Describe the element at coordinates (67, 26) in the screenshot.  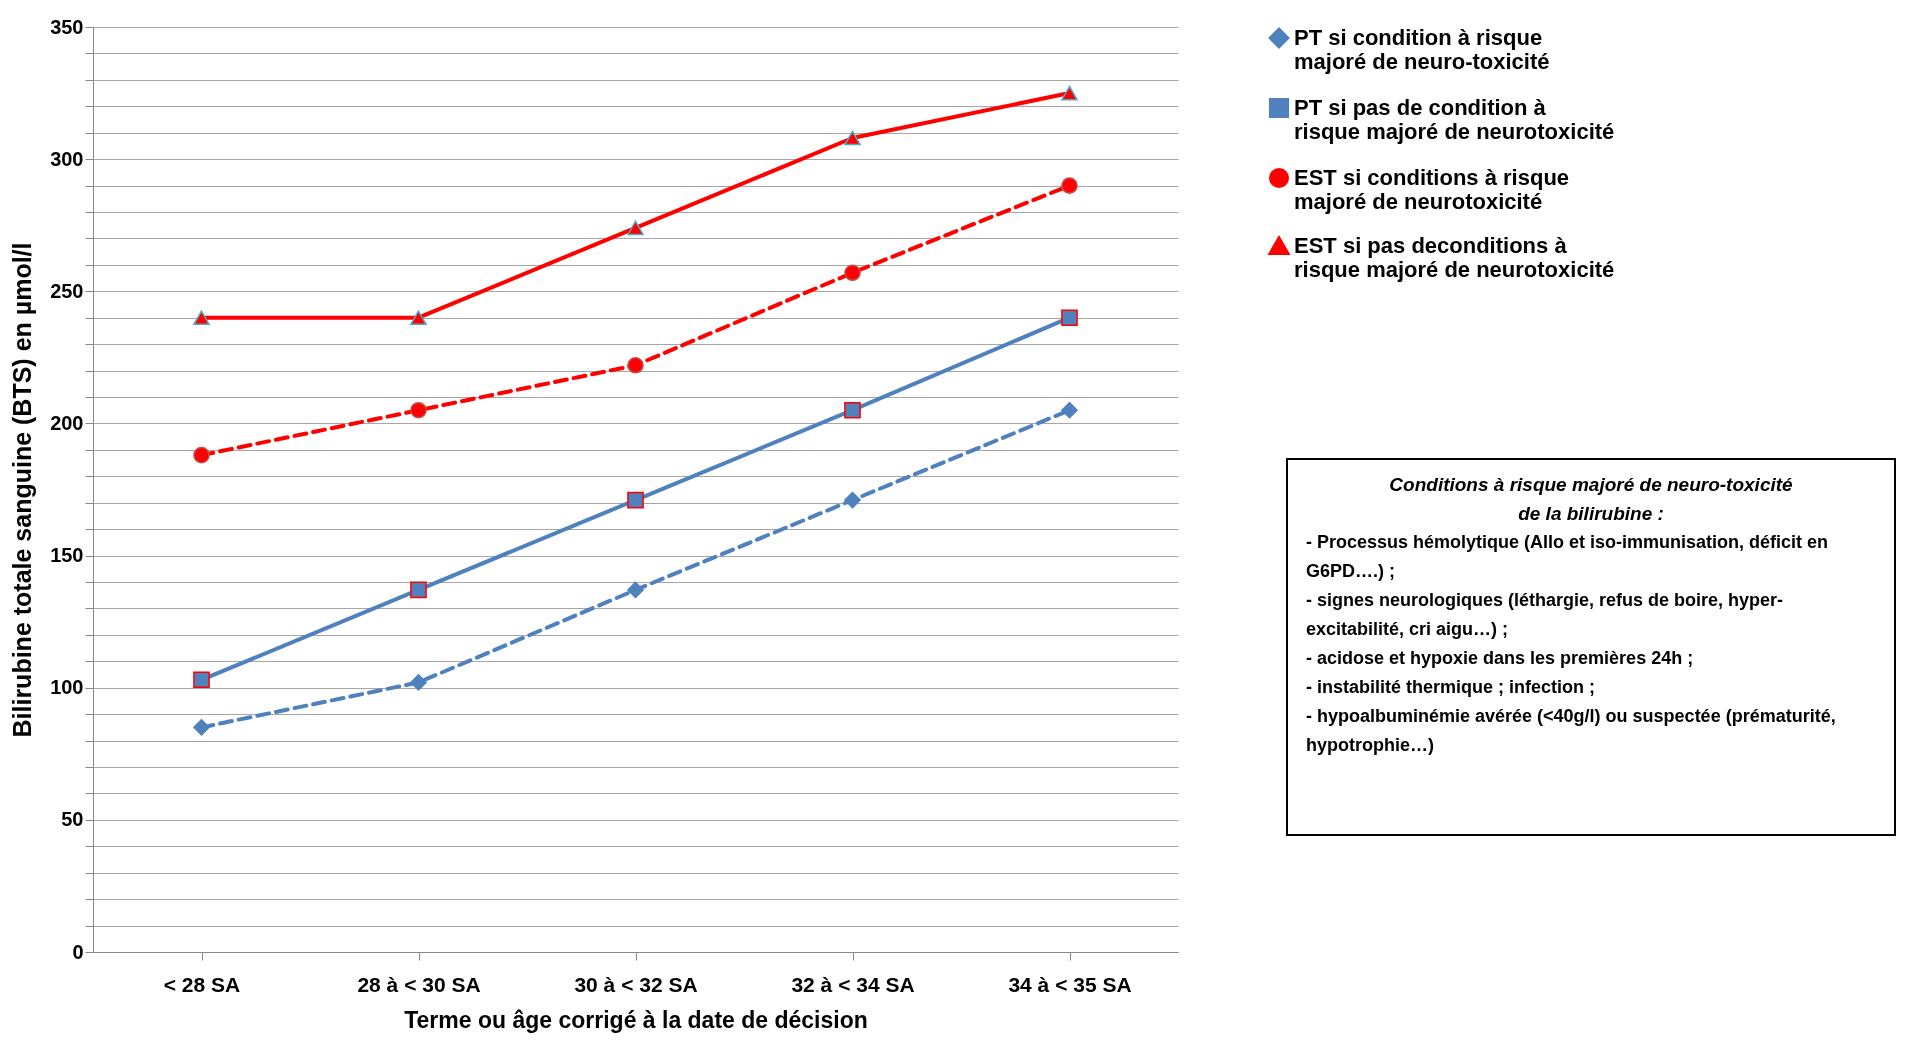
I see `y-tick-label: 350` at that location.